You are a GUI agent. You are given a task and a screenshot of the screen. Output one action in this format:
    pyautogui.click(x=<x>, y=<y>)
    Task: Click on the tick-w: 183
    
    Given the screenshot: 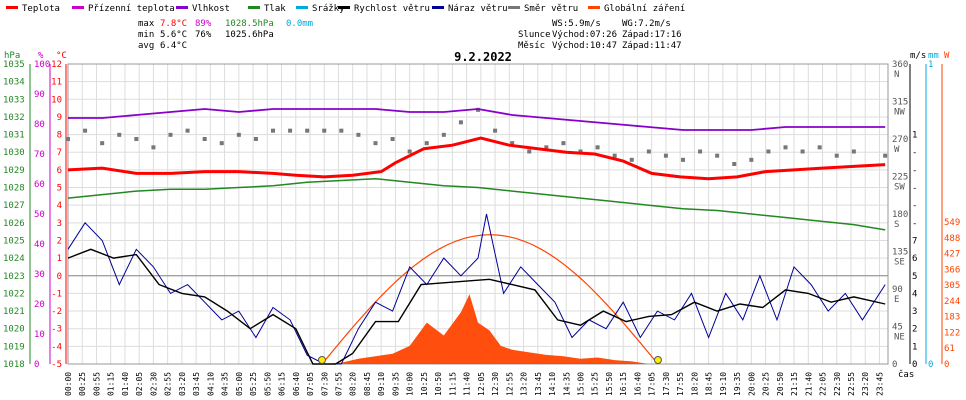 What is the action you would take?
    pyautogui.click(x=952, y=318)
    